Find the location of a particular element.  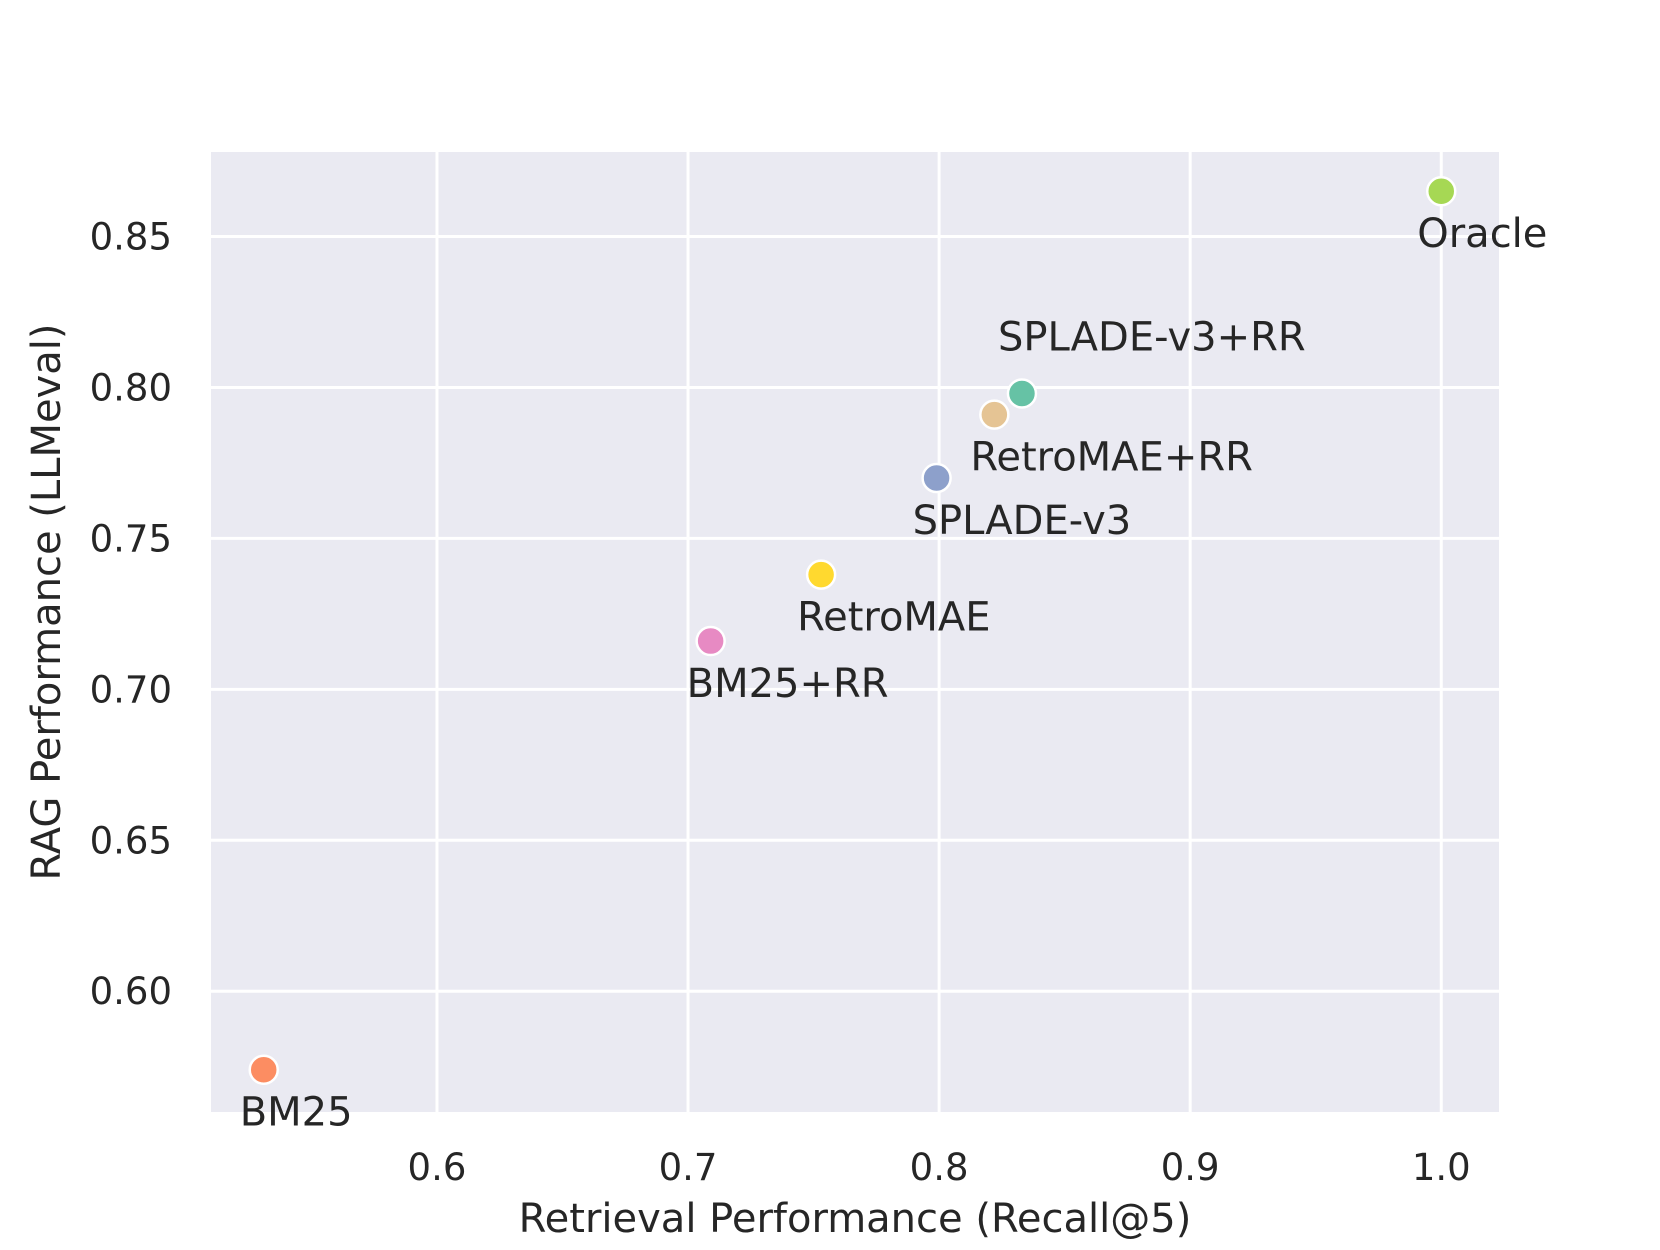

point-oracle is located at coordinates (1441, 191).